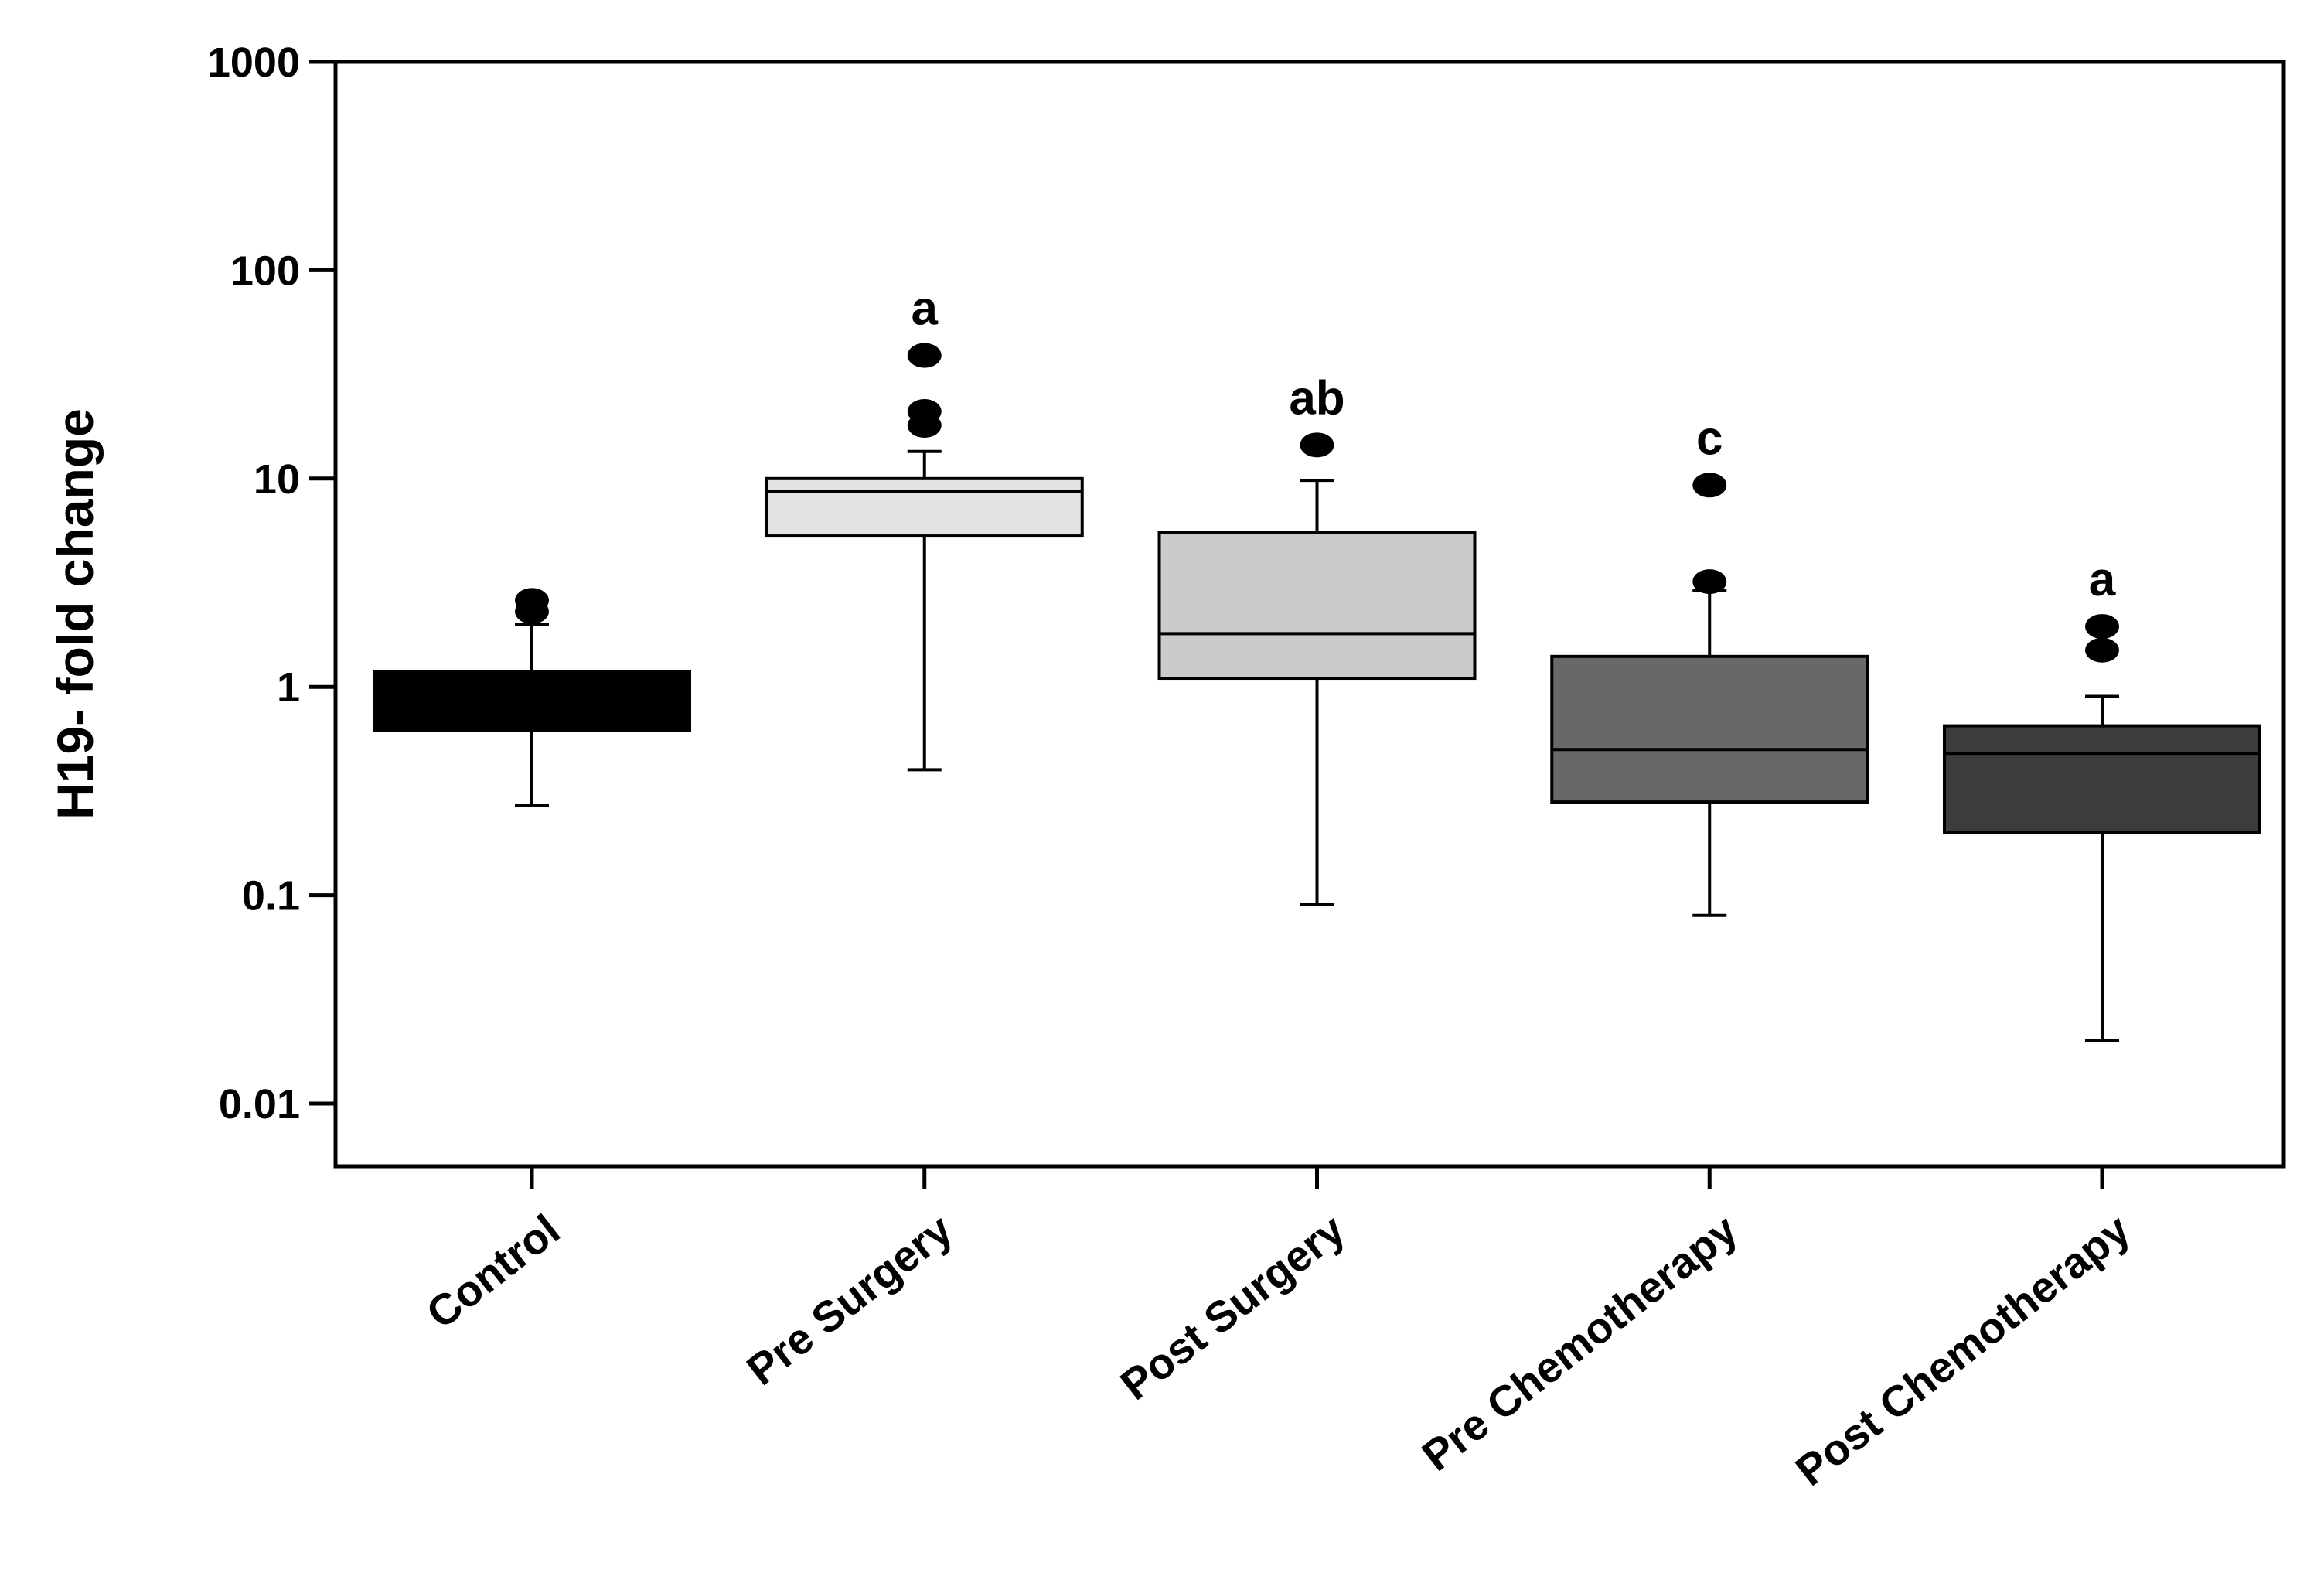 The width and height of the screenshot is (2324, 1573). I want to click on y-tick-label: 1000, so click(254, 62).